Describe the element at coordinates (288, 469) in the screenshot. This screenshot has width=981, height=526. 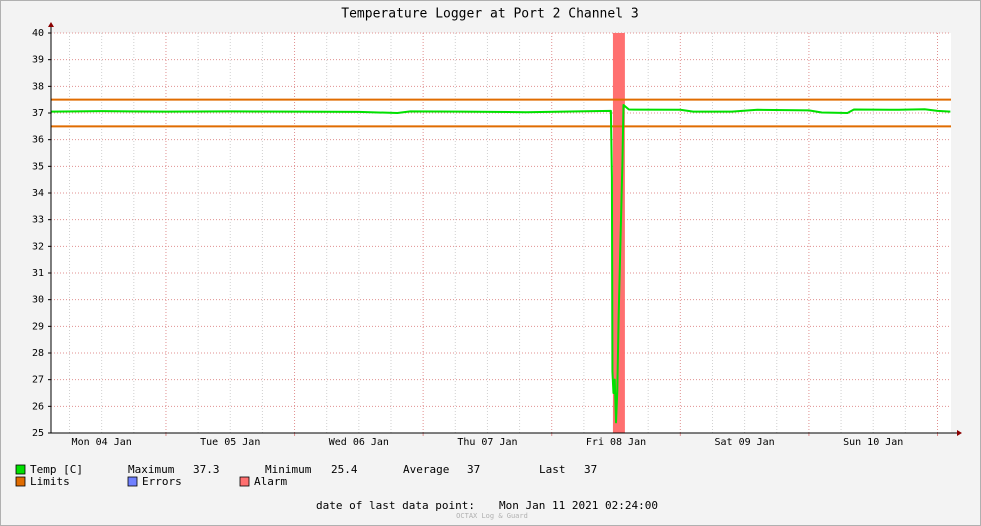
I see `stat-label: Minimum` at that location.